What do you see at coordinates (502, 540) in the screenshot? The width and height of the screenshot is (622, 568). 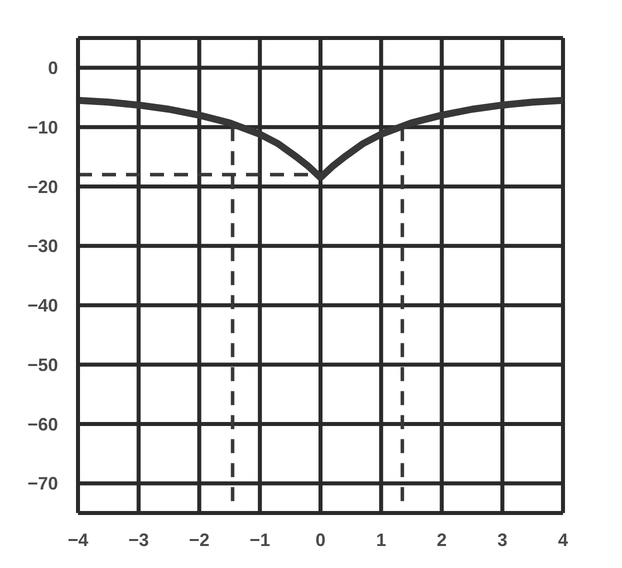 I see `x-tick-label: 3` at bounding box center [502, 540].